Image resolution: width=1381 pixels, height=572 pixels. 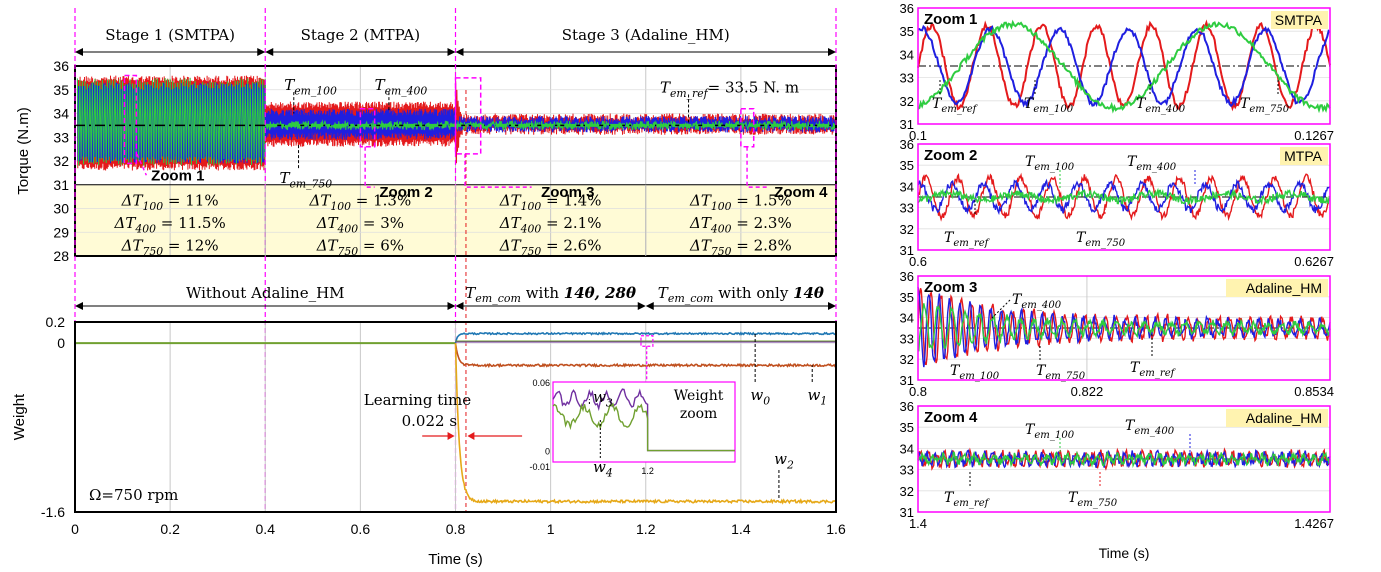 What do you see at coordinates (817, 397) in the screenshot?
I see `label-w1: w1` at bounding box center [817, 397].